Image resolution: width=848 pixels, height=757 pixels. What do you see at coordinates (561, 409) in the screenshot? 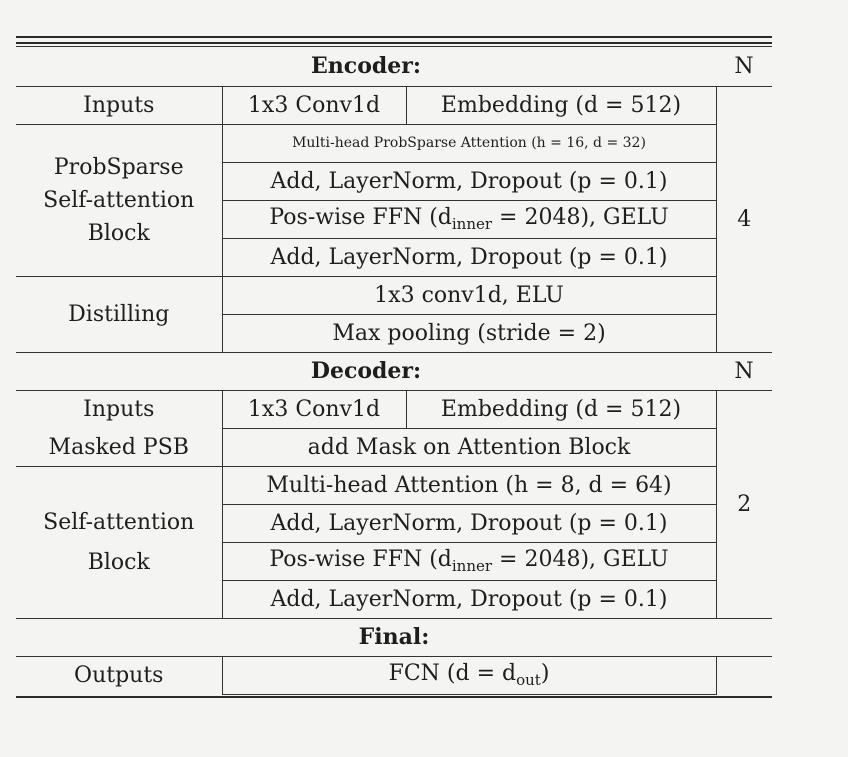
I see `decoder-embedding-cell: Embedding (d = 512)` at bounding box center [561, 409].